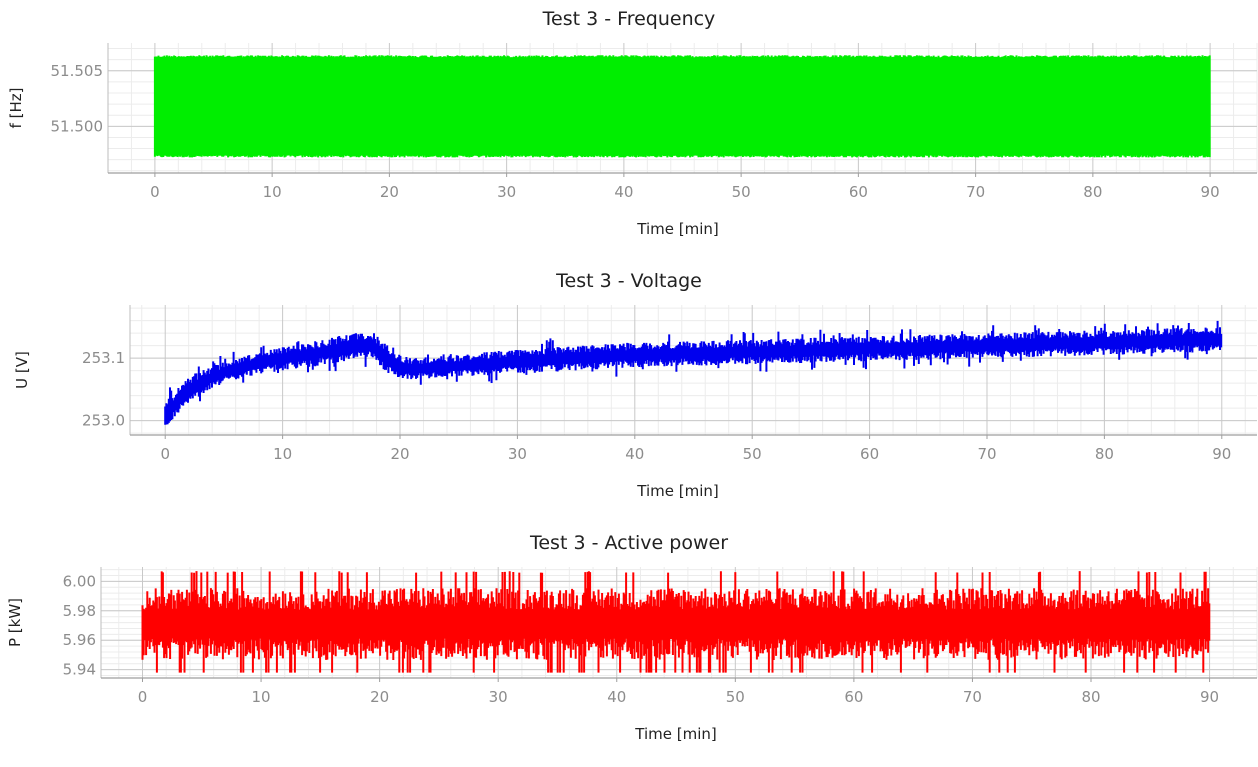 The image size is (1258, 767). What do you see at coordinates (629, 281) in the screenshot?
I see `chart-title: Test 3 - Voltage` at bounding box center [629, 281].